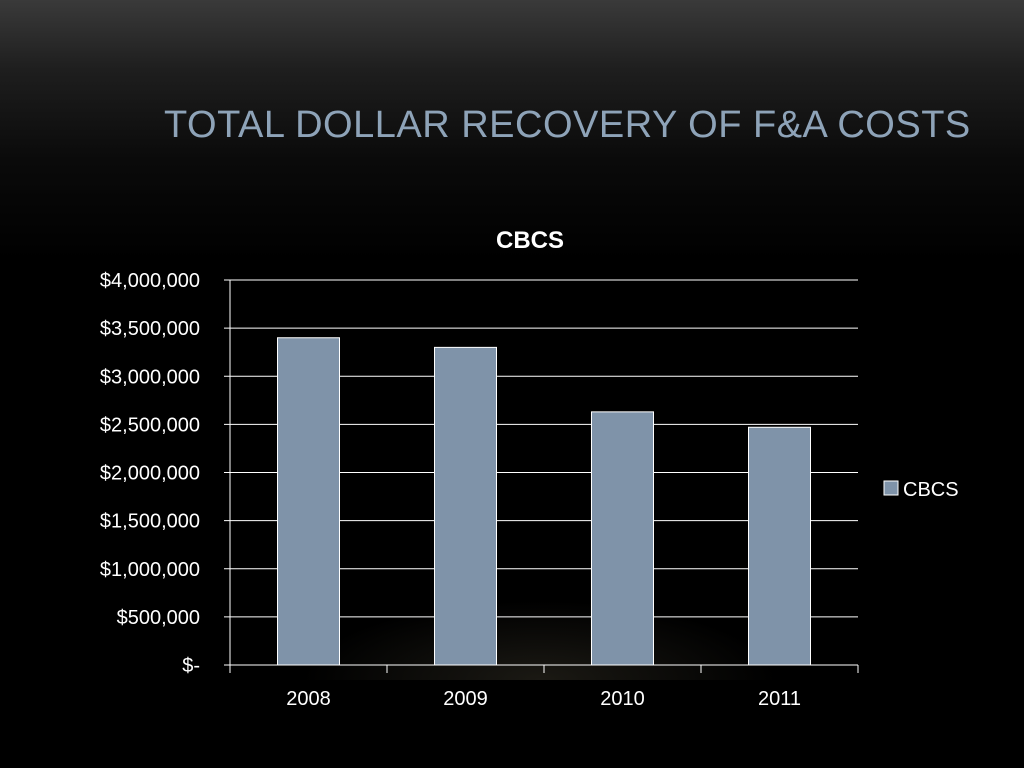  What do you see at coordinates (191, 666) in the screenshot?
I see `y-tick-label: $-` at bounding box center [191, 666].